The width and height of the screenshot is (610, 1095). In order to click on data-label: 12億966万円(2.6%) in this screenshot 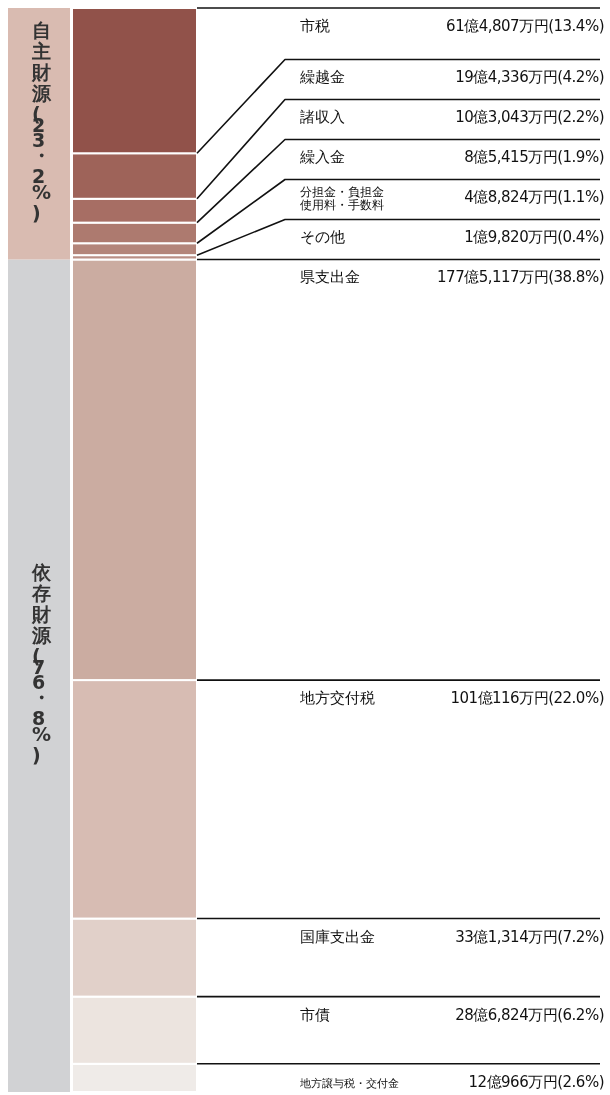, I will do `click(536, 1081)`.